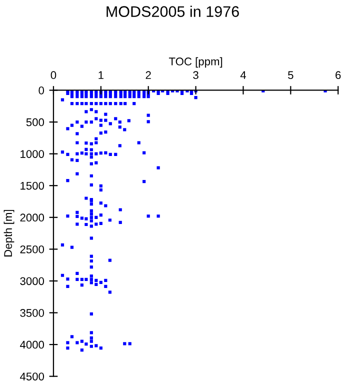 The width and height of the screenshot is (345, 384). I want to click on chart-title: MODS2005 in 1976, so click(172, 11).